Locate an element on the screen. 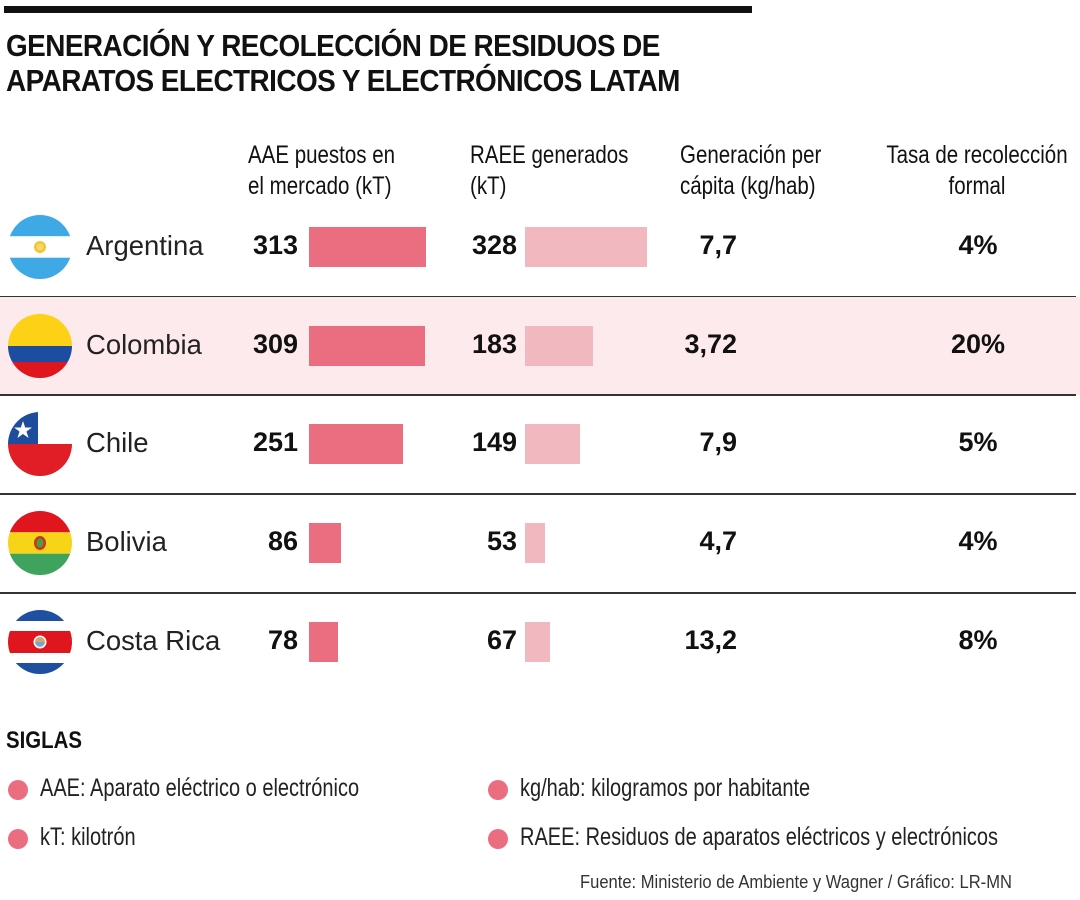  value-aae: 78 is located at coordinates (282, 640).